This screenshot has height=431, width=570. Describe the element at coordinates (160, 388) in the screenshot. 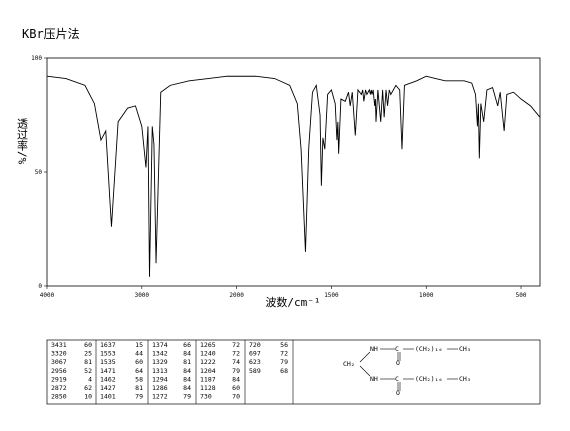

I see `peak-wavenumber: 1286` at that location.